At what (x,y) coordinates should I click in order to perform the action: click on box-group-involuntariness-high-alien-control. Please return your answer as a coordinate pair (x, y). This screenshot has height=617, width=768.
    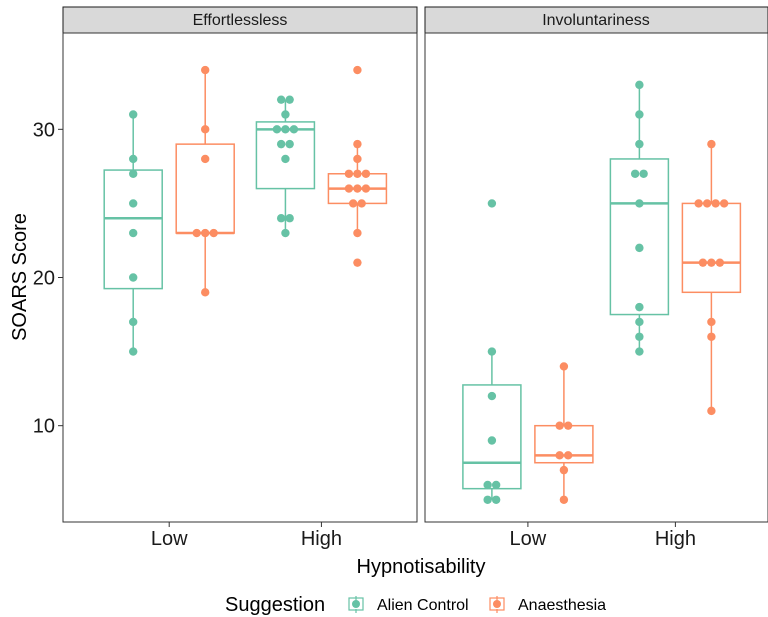
    Looking at the image, I should click on (639, 218).